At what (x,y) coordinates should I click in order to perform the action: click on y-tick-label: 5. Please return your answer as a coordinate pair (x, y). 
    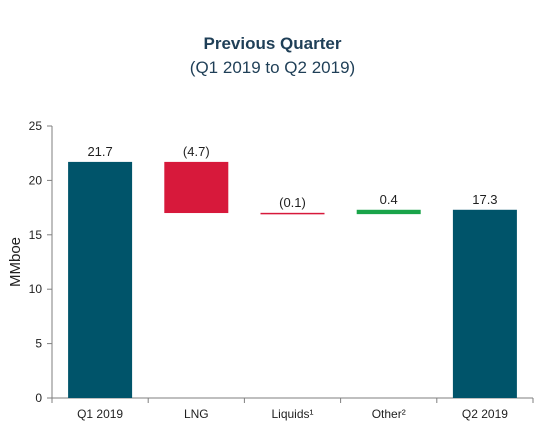
    Looking at the image, I should click on (38, 344).